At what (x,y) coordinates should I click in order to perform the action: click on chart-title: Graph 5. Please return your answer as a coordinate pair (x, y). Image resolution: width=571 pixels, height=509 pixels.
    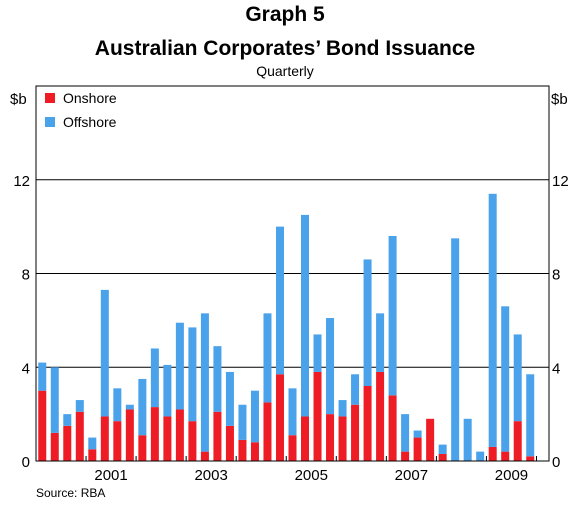
    Looking at the image, I should click on (285, 14).